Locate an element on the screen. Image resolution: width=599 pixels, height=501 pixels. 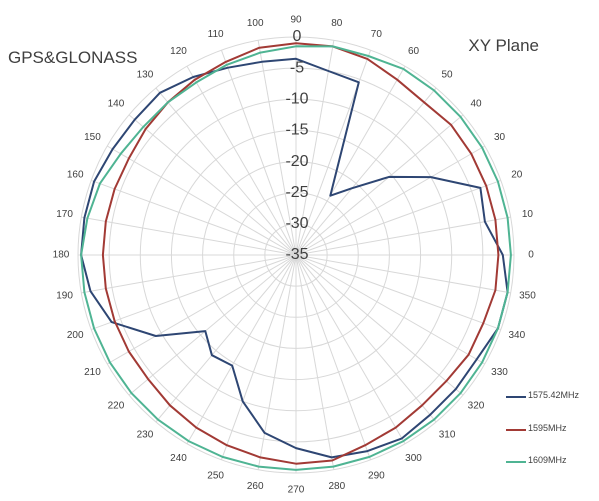
chart-title-left: GPS&GLONASS is located at coordinates (73, 57).